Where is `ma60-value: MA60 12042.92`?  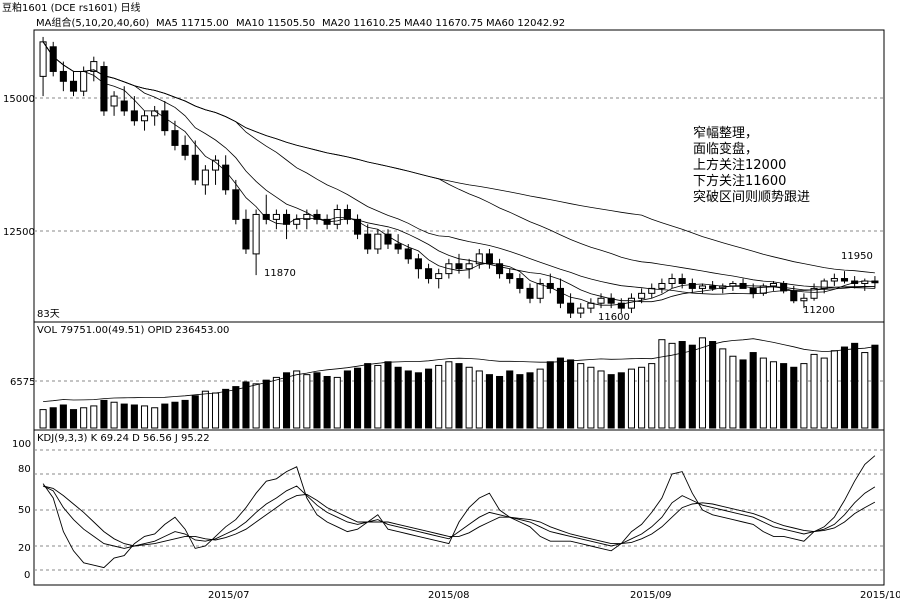
ma60-value: MA60 12042.92 is located at coordinates (525, 23).